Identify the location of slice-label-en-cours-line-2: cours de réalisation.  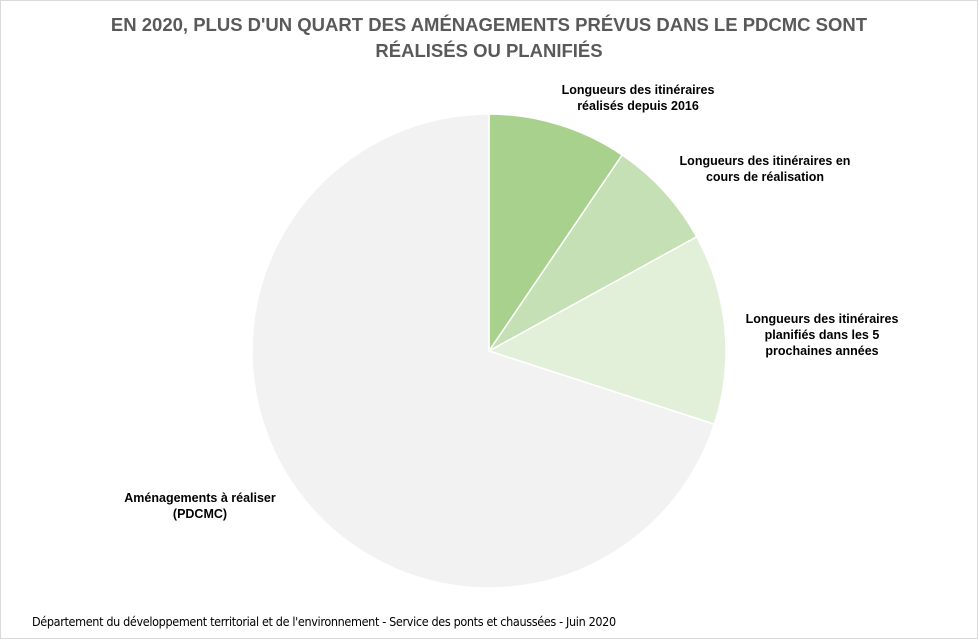
(765, 177).